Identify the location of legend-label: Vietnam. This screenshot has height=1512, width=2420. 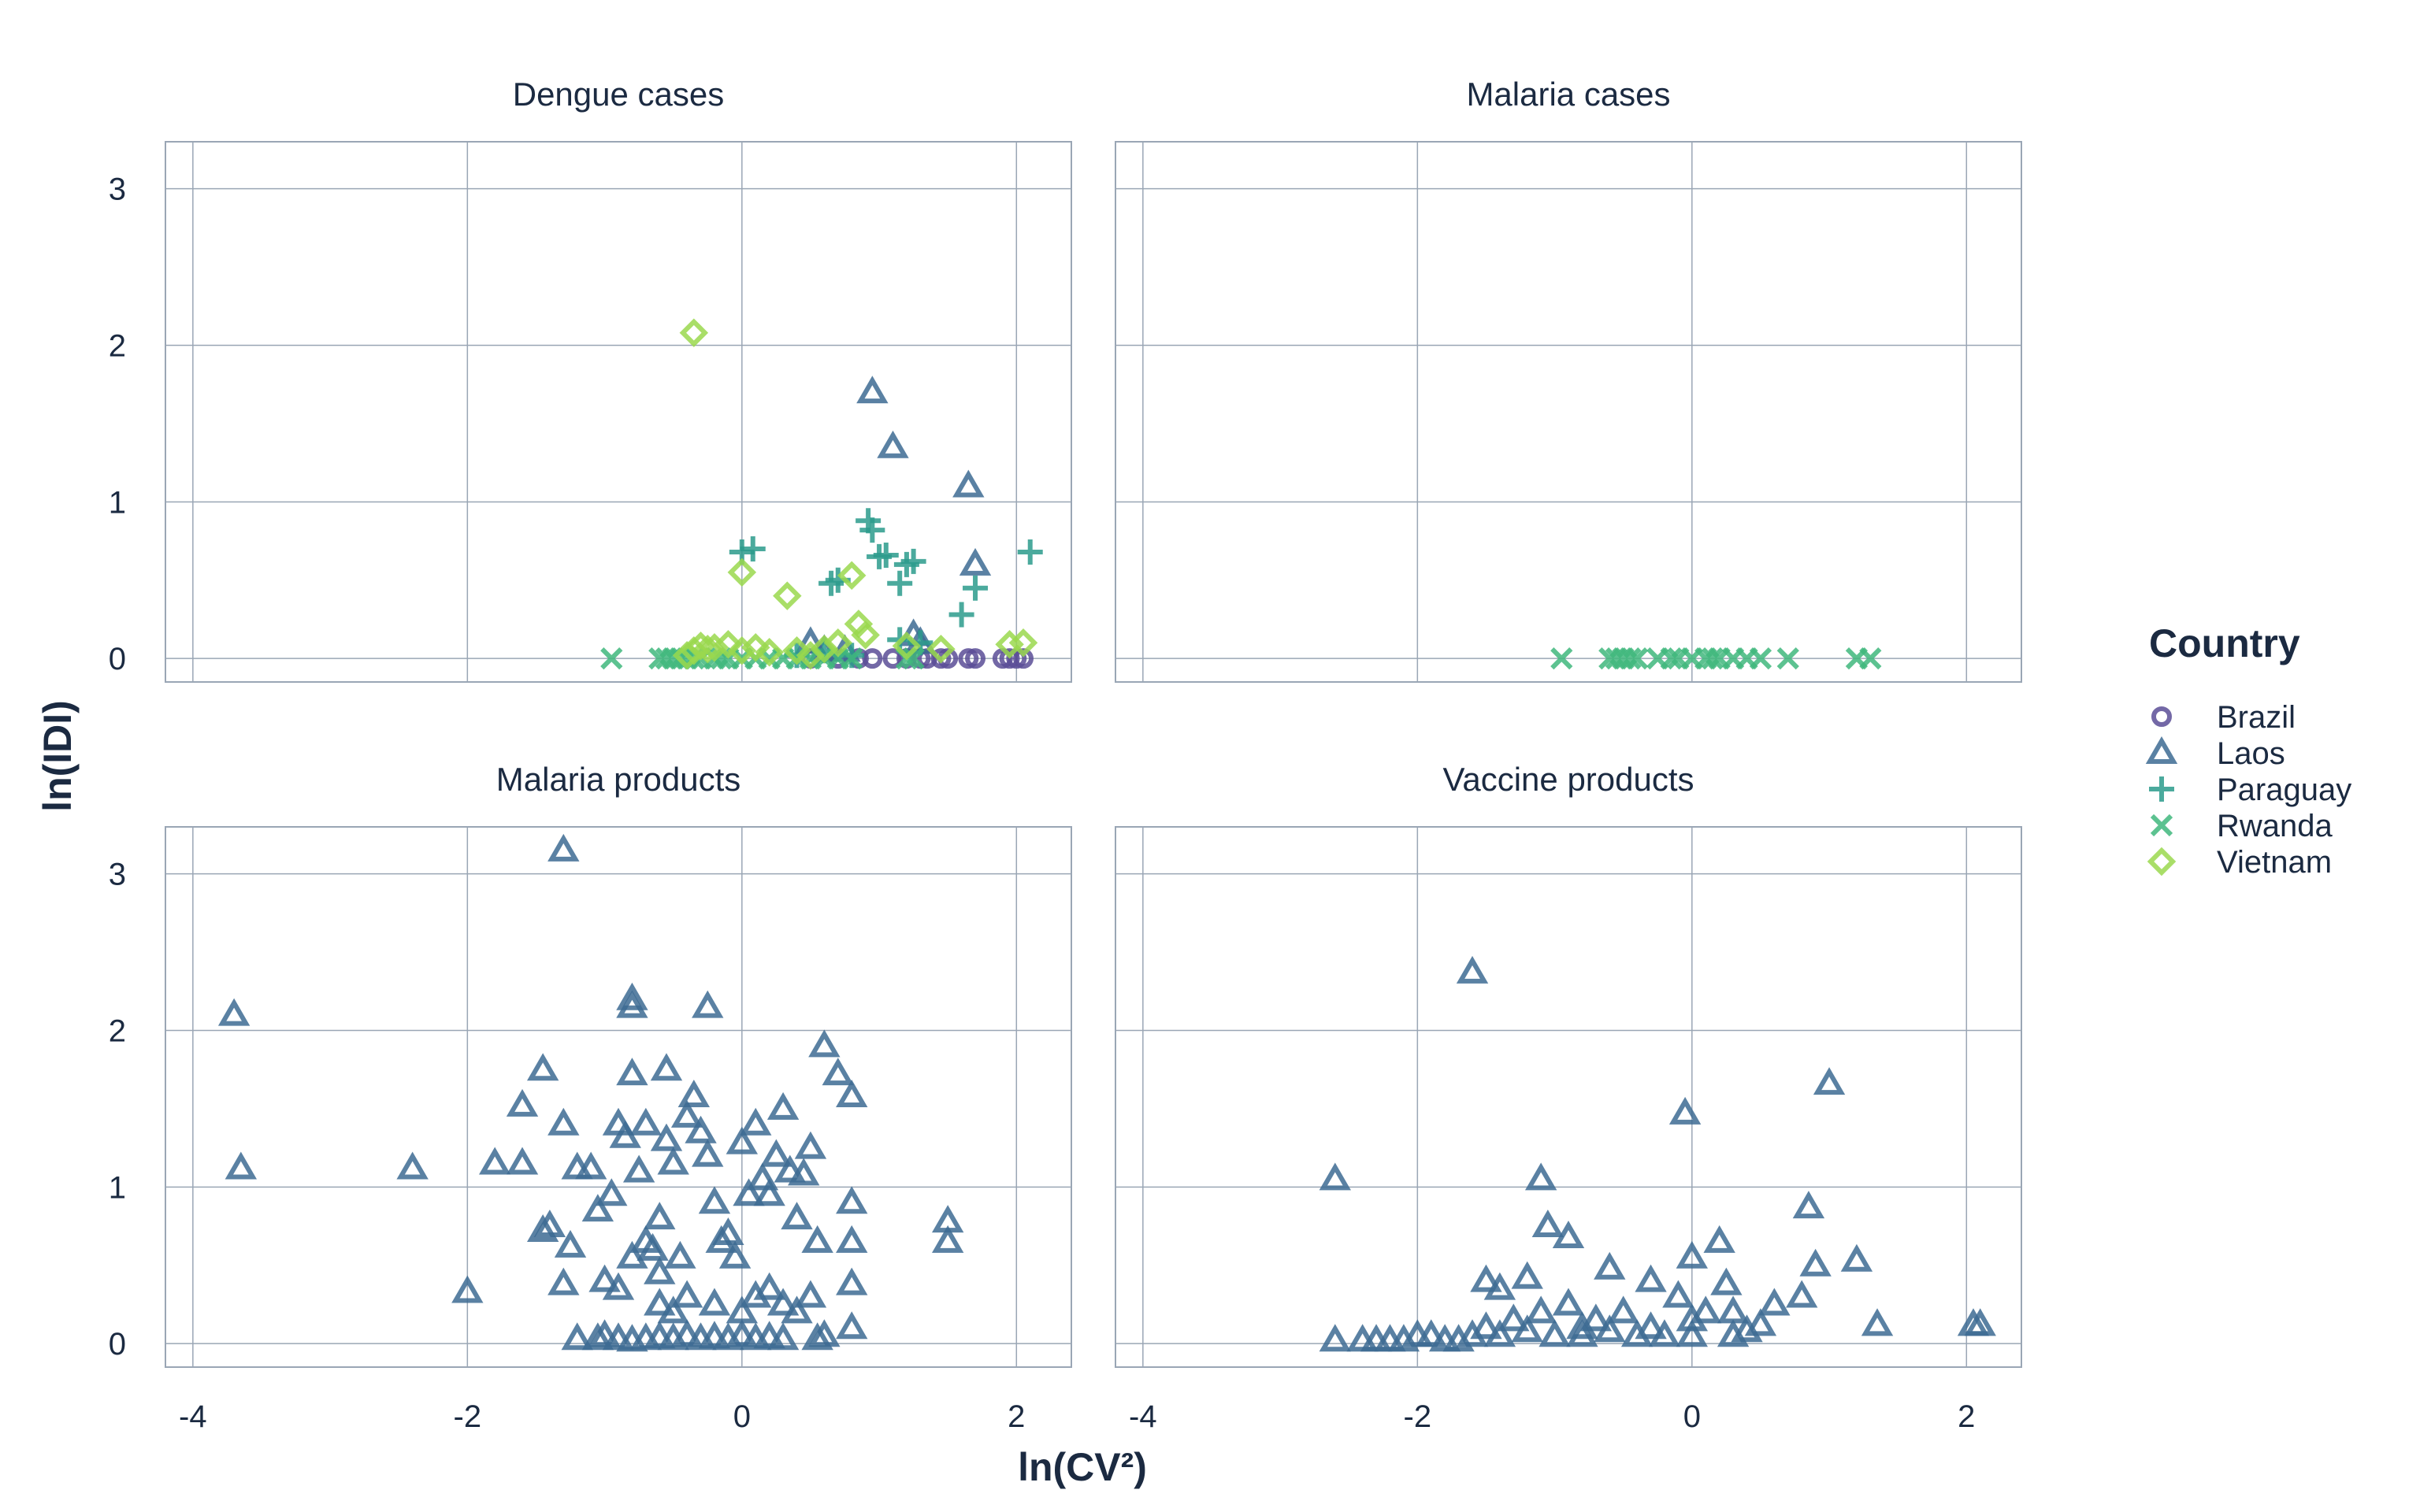
(2274, 862).